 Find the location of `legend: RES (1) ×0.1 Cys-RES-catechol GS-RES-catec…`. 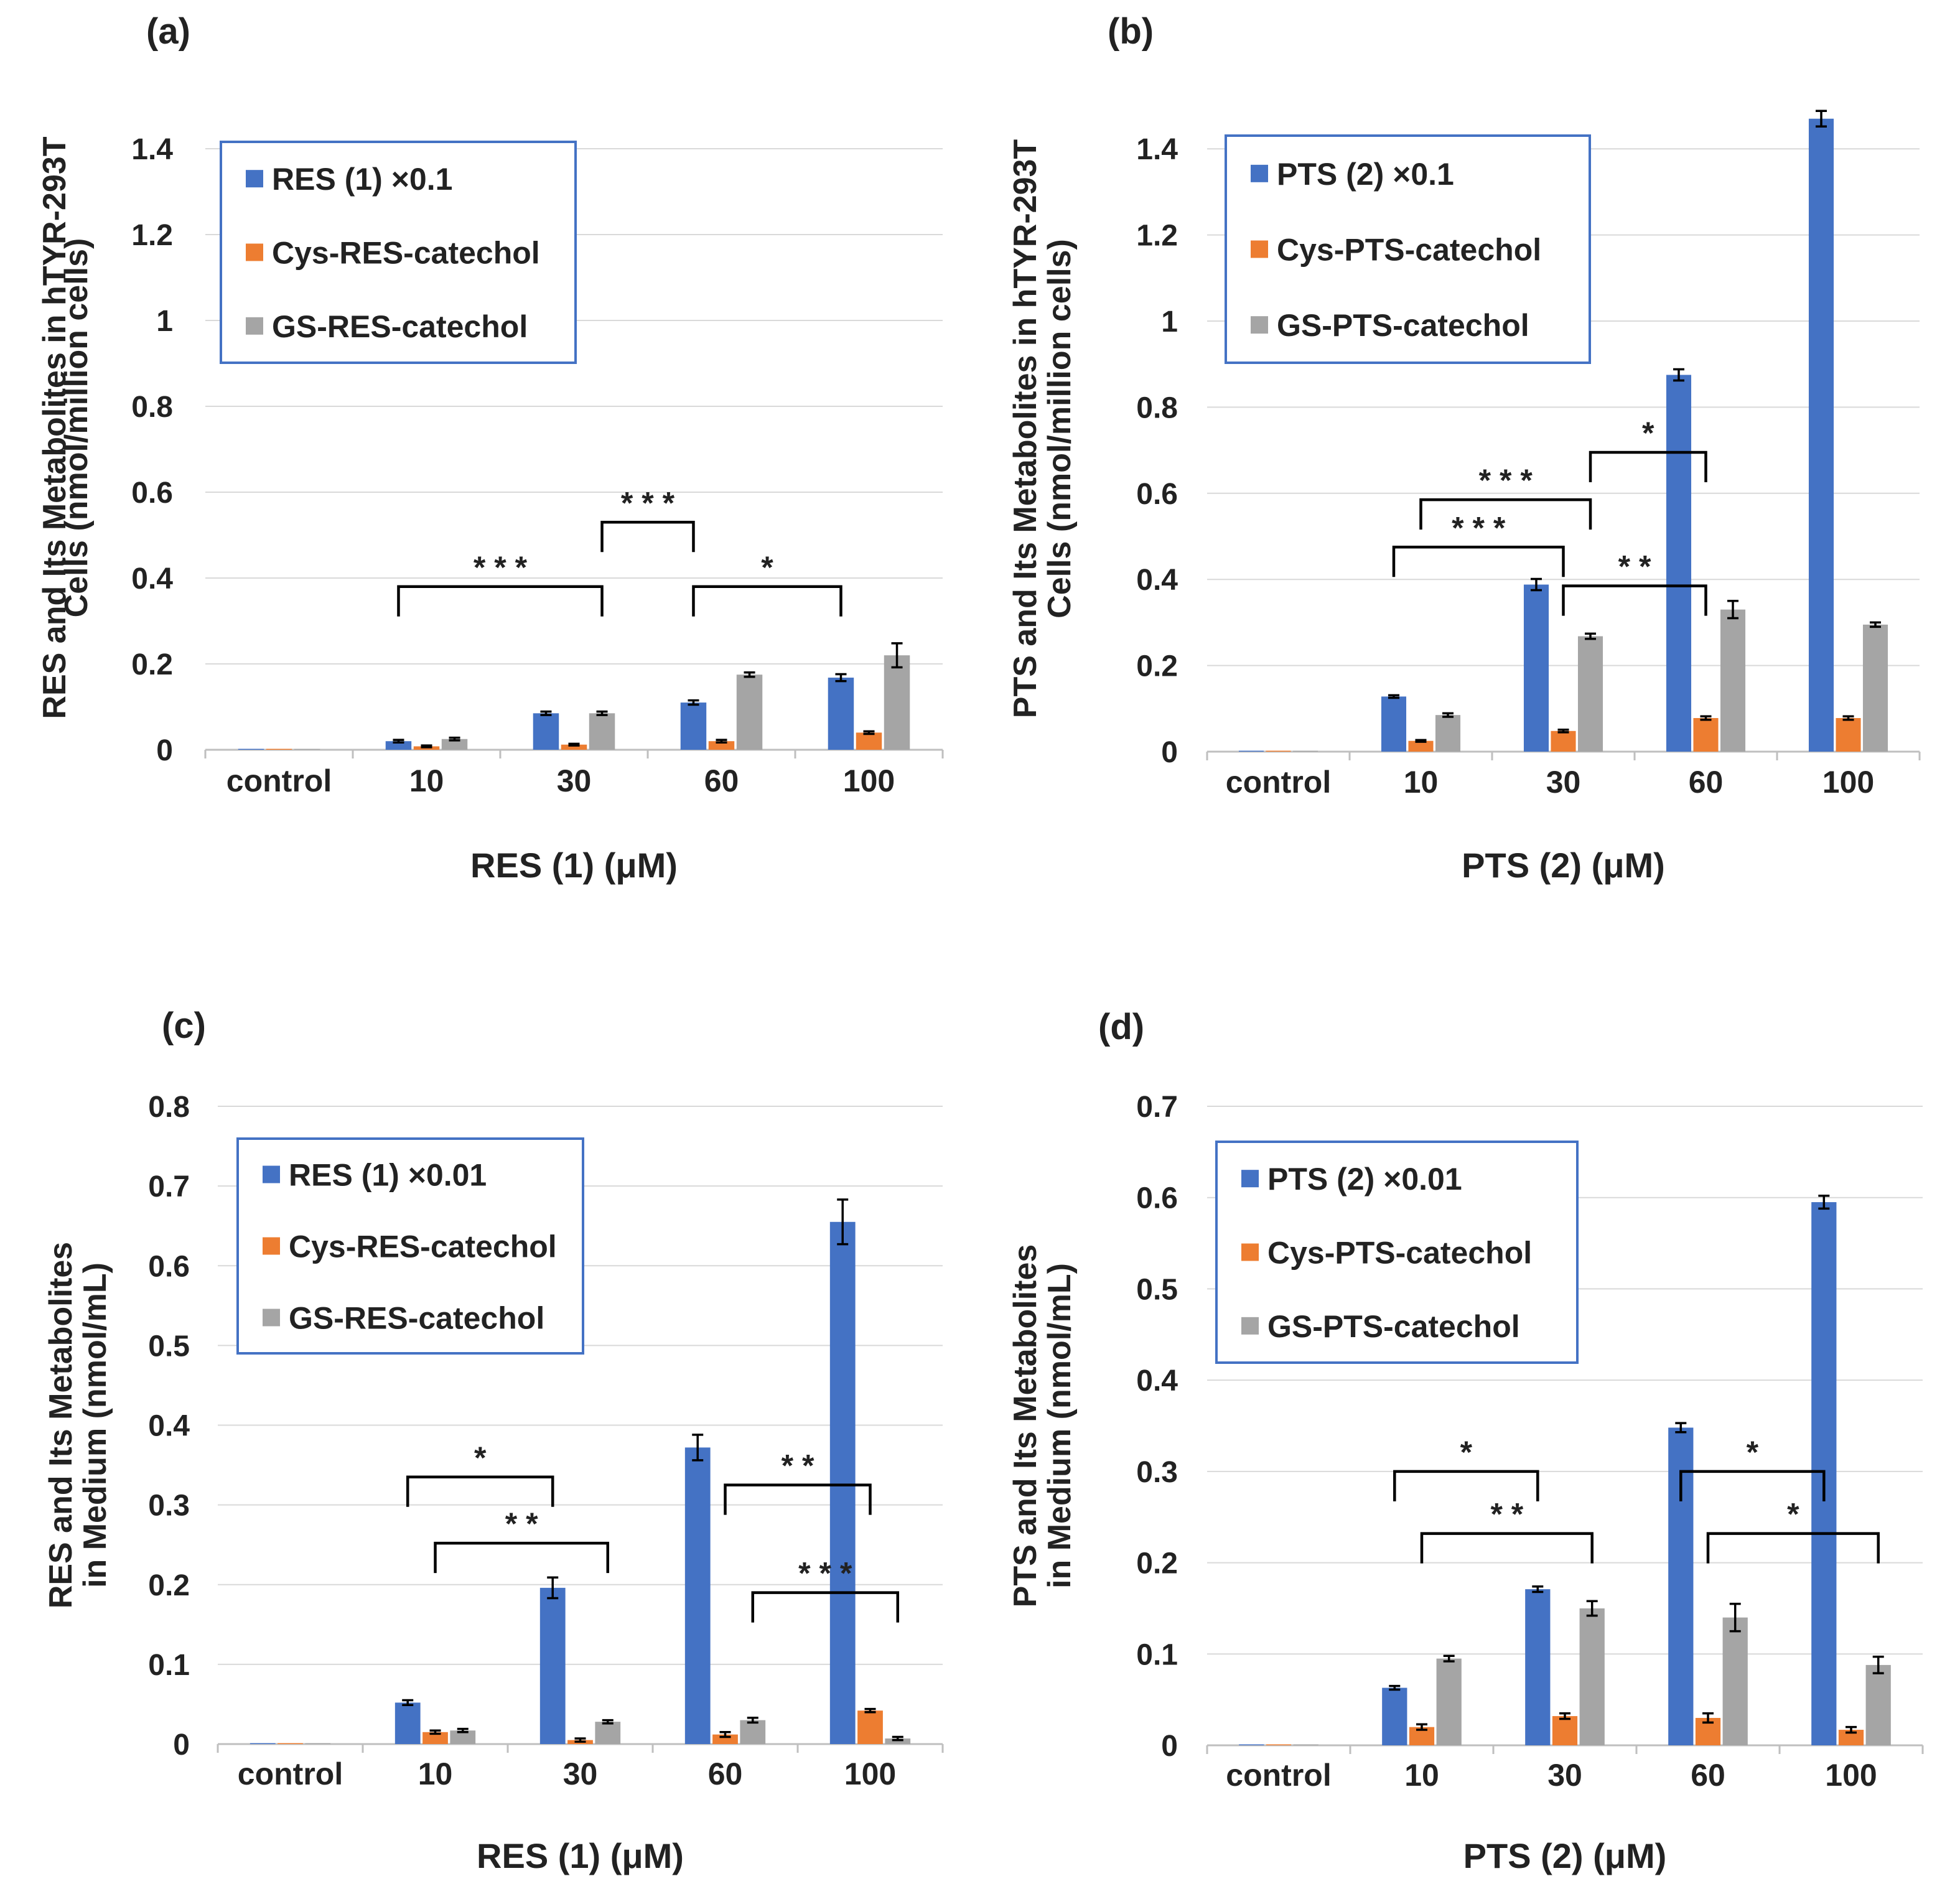

legend: RES (1) ×0.1 Cys-RES-catechol GS-RES-catec… is located at coordinates (398, 252).